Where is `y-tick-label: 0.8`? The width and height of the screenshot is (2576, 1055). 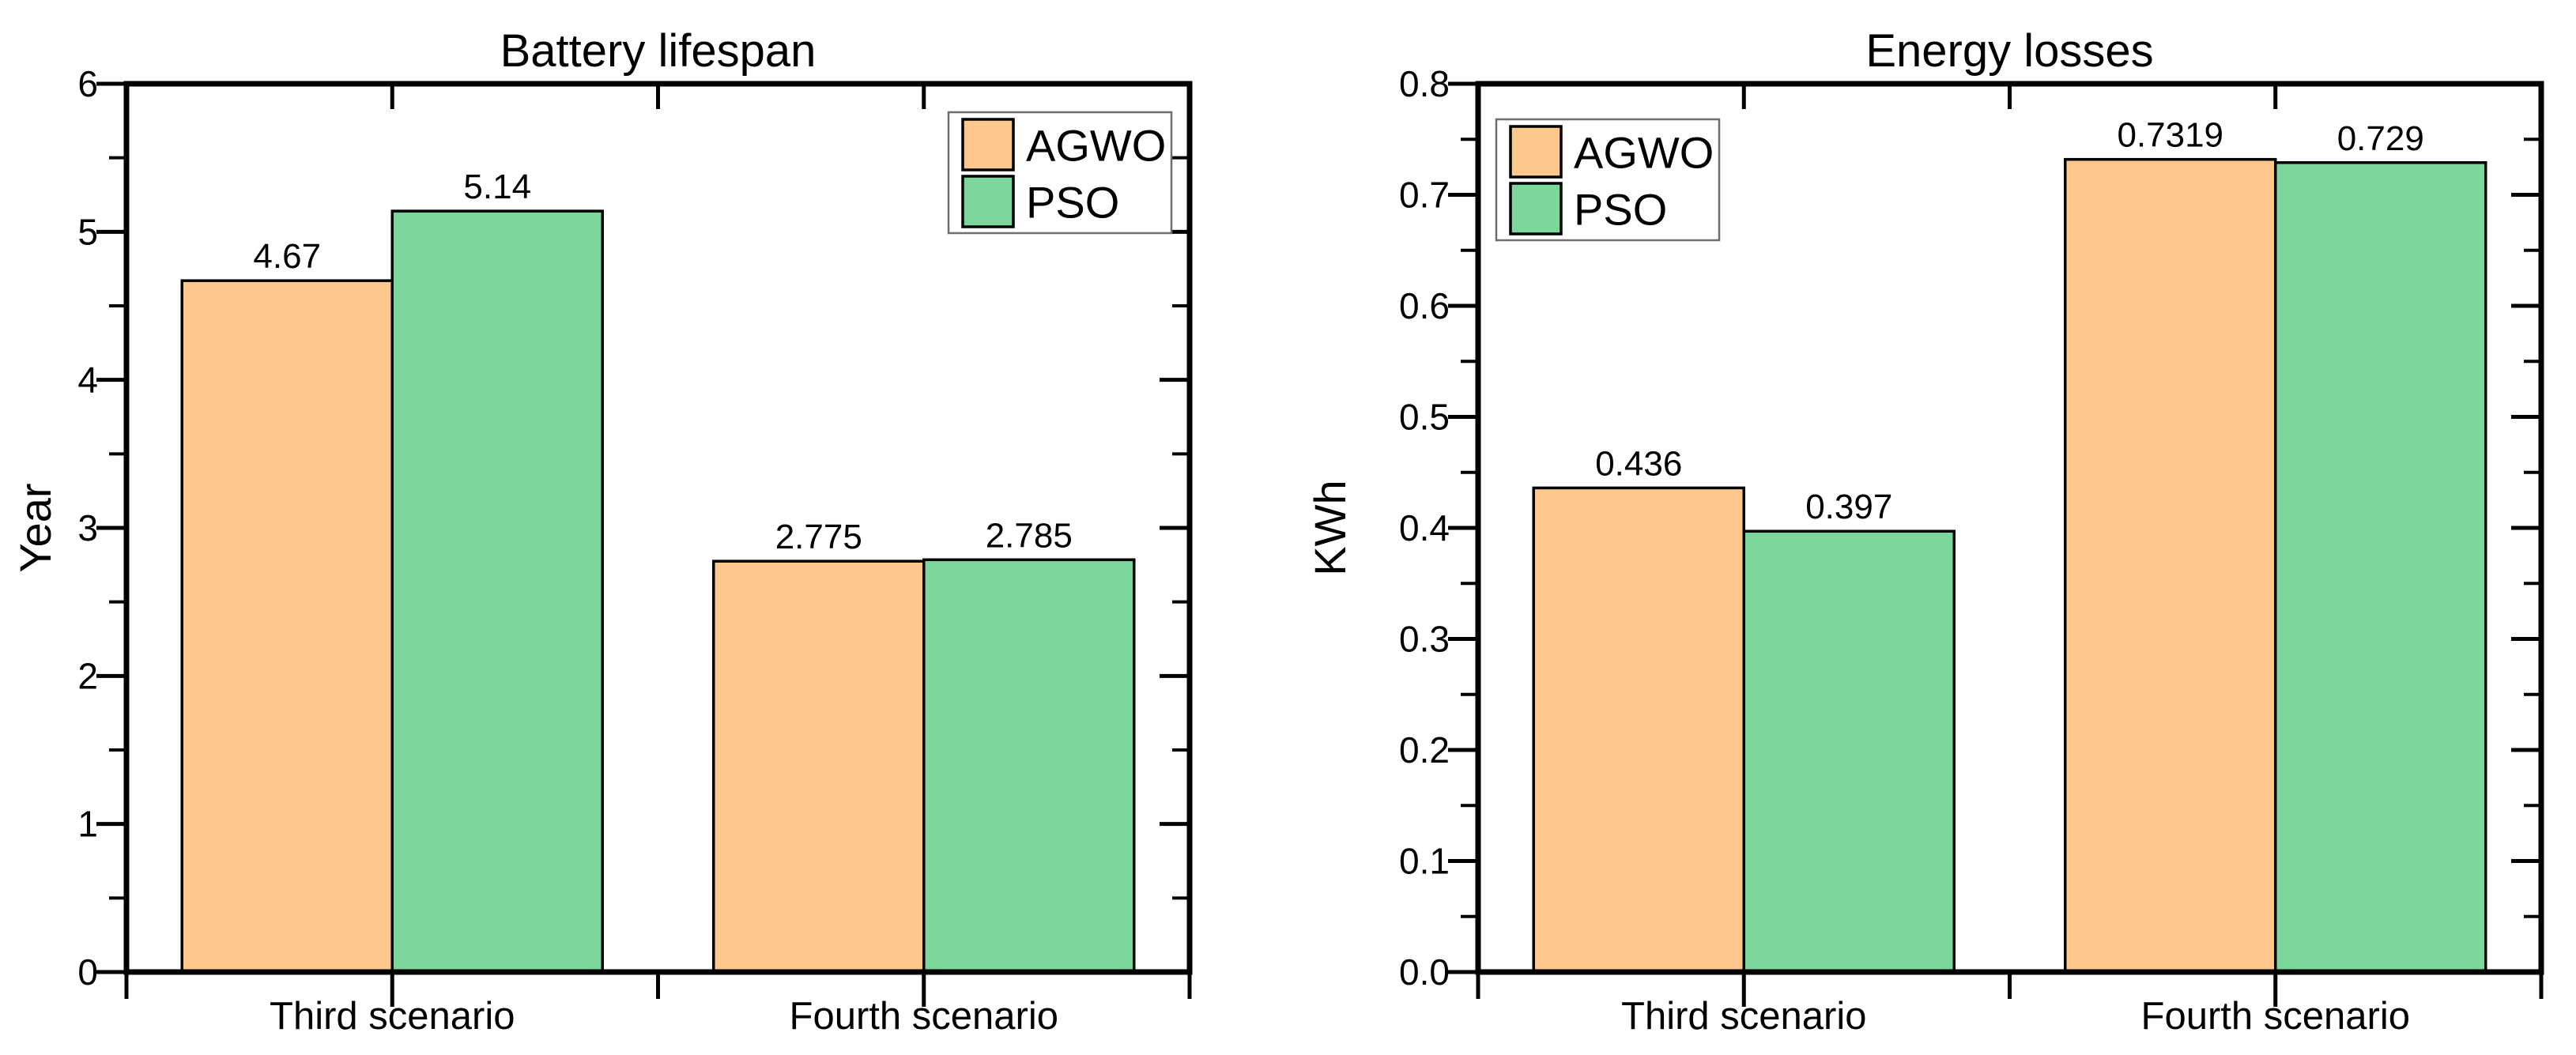 y-tick-label: 0.8 is located at coordinates (1424, 83).